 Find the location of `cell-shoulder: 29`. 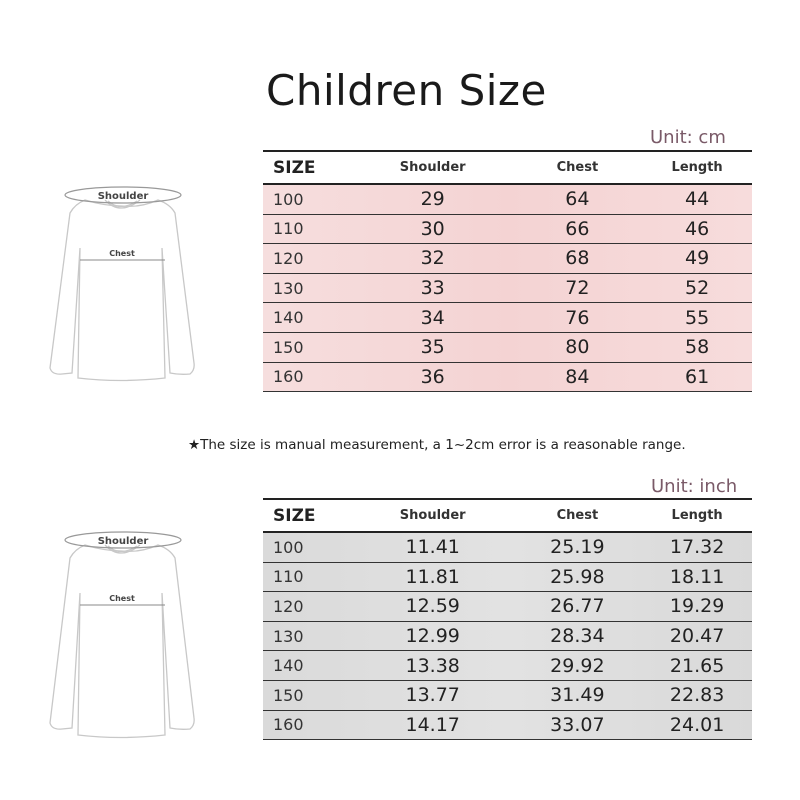

cell-shoulder: 29 is located at coordinates (432, 199).